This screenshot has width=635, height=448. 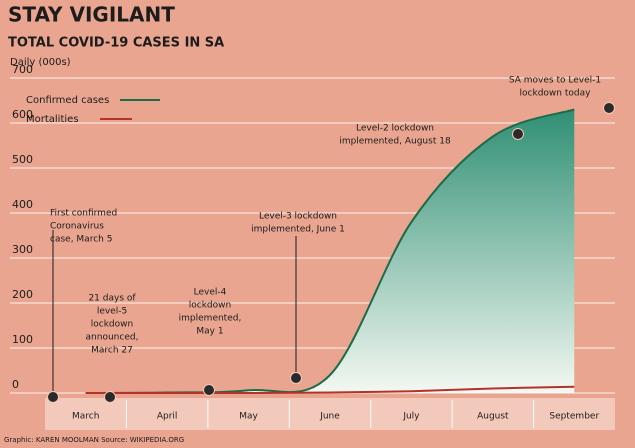 What do you see at coordinates (574, 417) in the screenshot?
I see `x-tick-label: September` at bounding box center [574, 417].